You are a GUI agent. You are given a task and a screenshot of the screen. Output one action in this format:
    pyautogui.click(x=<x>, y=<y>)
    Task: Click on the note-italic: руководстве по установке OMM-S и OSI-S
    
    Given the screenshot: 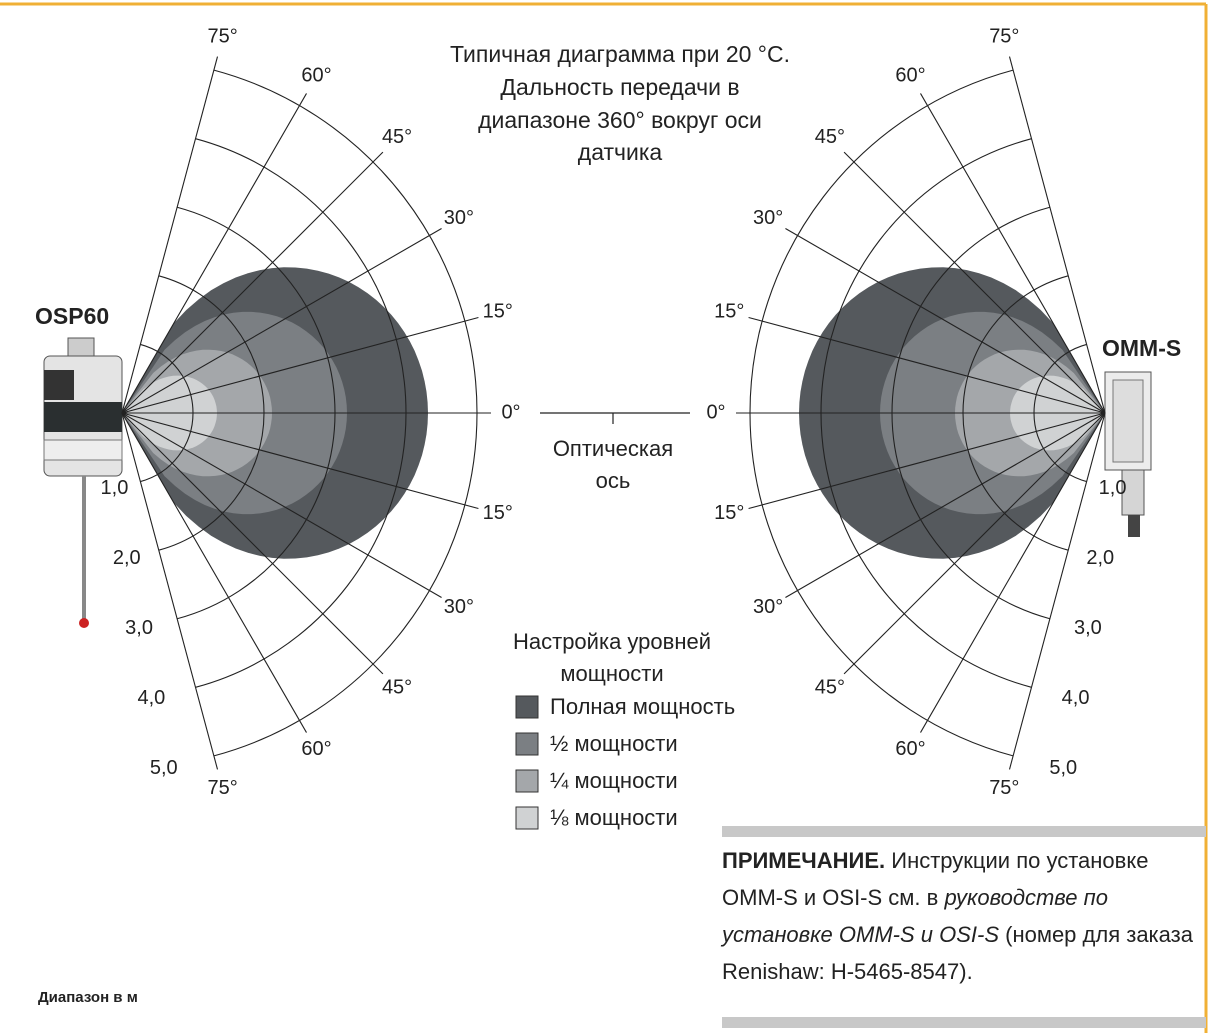 What is the action you would take?
    pyautogui.click(x=915, y=916)
    